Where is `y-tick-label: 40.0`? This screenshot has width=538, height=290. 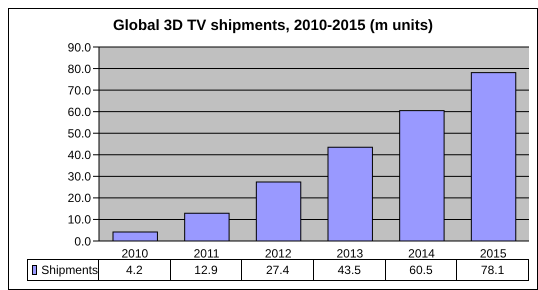 y-tick-label: 40.0 is located at coordinates (80, 155).